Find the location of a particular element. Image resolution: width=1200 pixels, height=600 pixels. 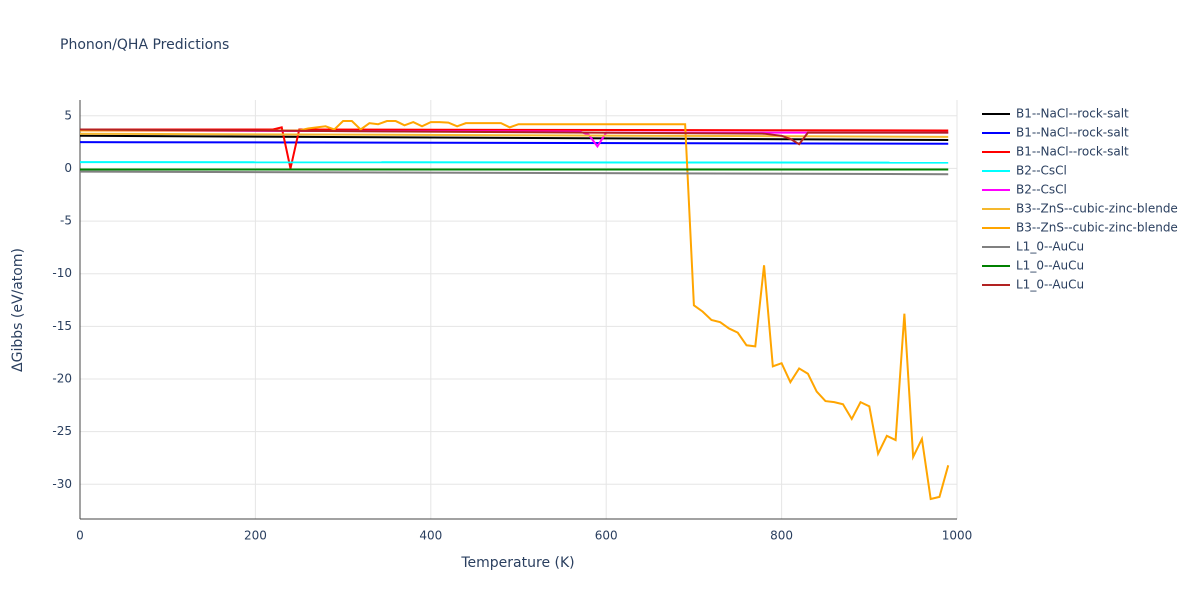

y-tick-label: -20 is located at coordinates (62, 378).